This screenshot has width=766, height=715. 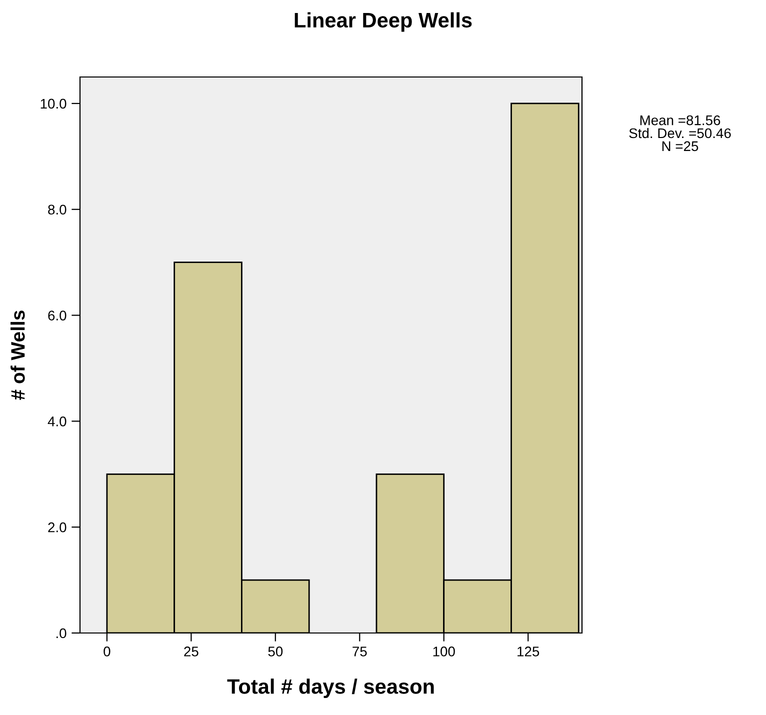 What do you see at coordinates (359, 651) in the screenshot?
I see `x-tick-label: 75` at bounding box center [359, 651].